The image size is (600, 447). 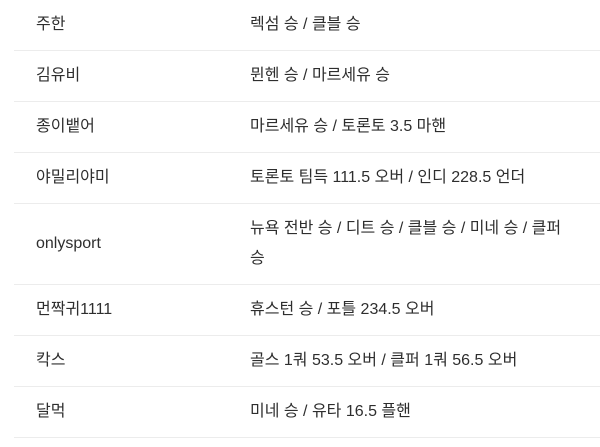 I want to click on table-row: 칵스 골스 1쿼 53.5 오버 / 클퍼 1쿼 56.5 오버, so click(x=307, y=361).